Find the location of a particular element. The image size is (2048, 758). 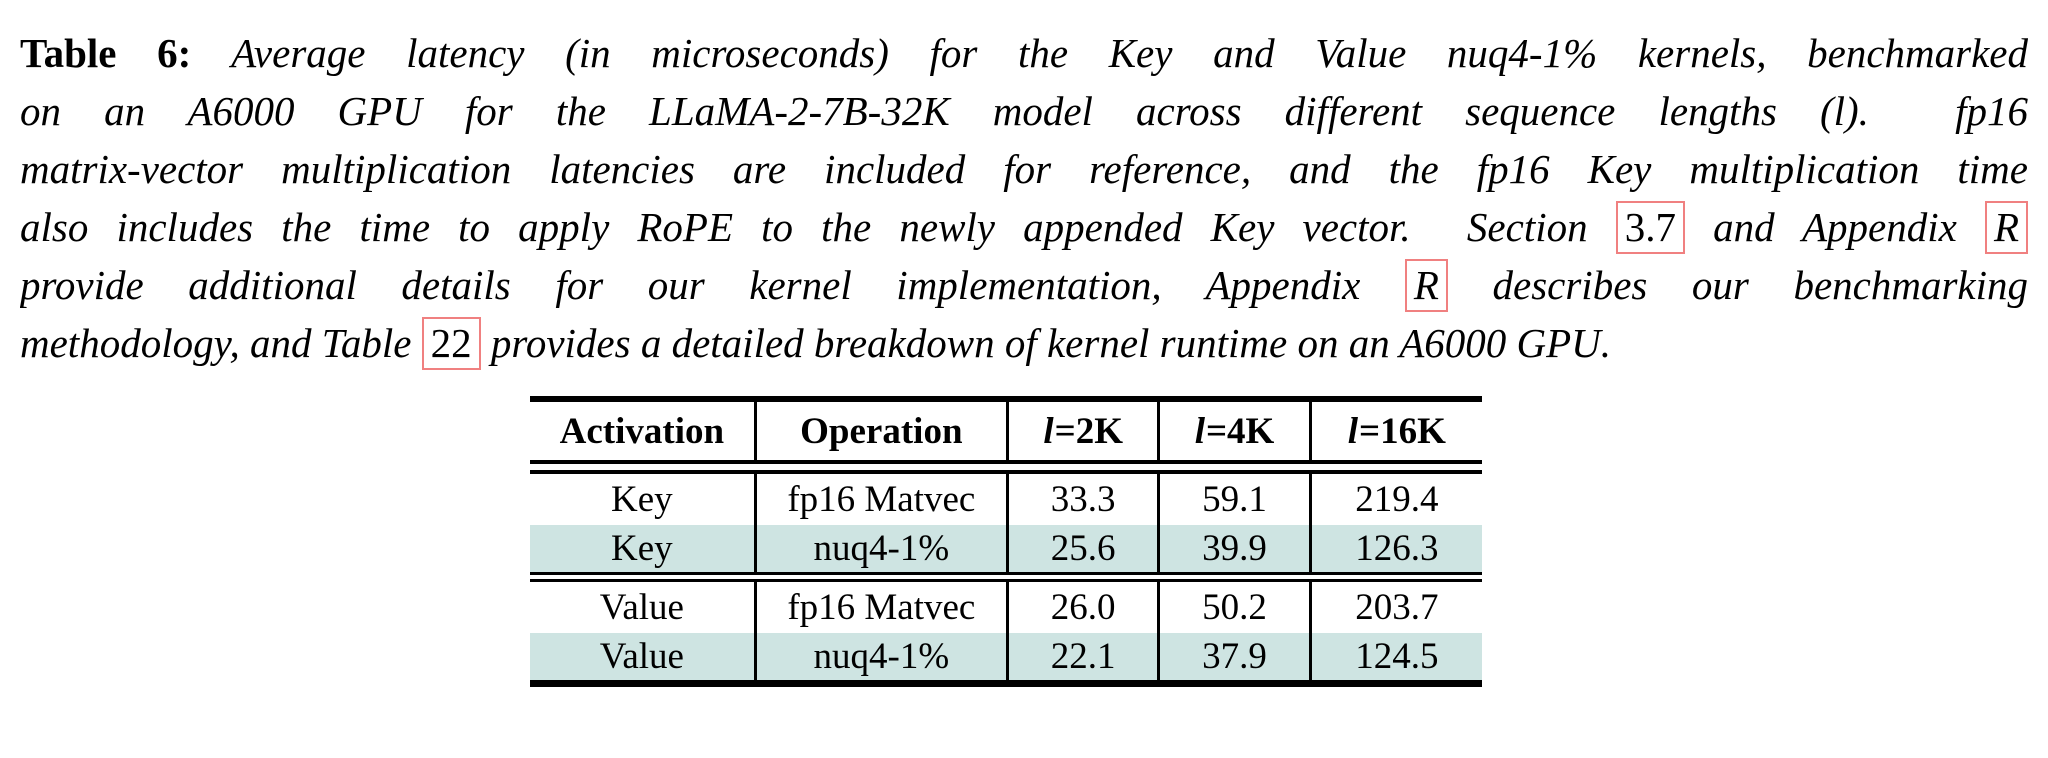

table-row: Key fp16 Matvec 33.3 59.1 219.4 is located at coordinates (1006, 499).